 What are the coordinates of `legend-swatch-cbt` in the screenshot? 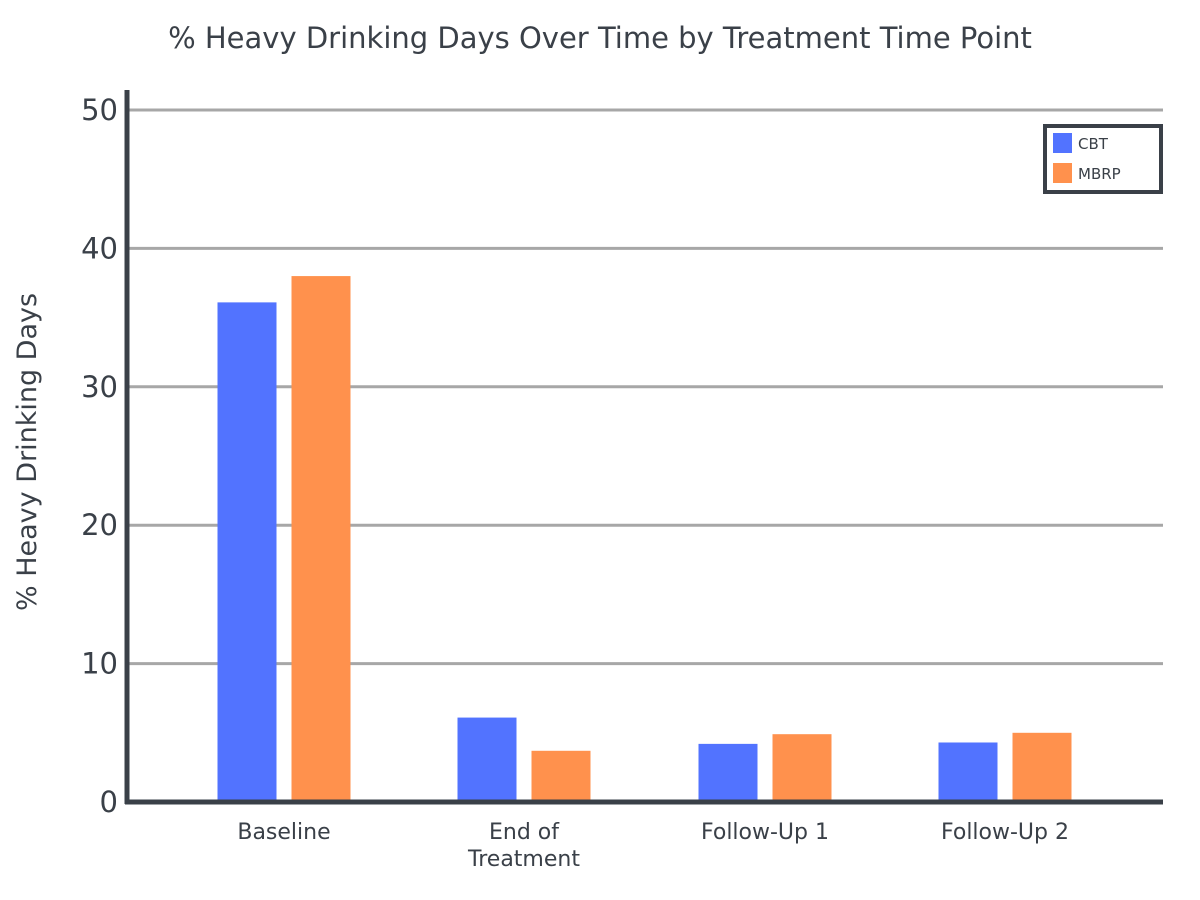 It's located at (1062, 143).